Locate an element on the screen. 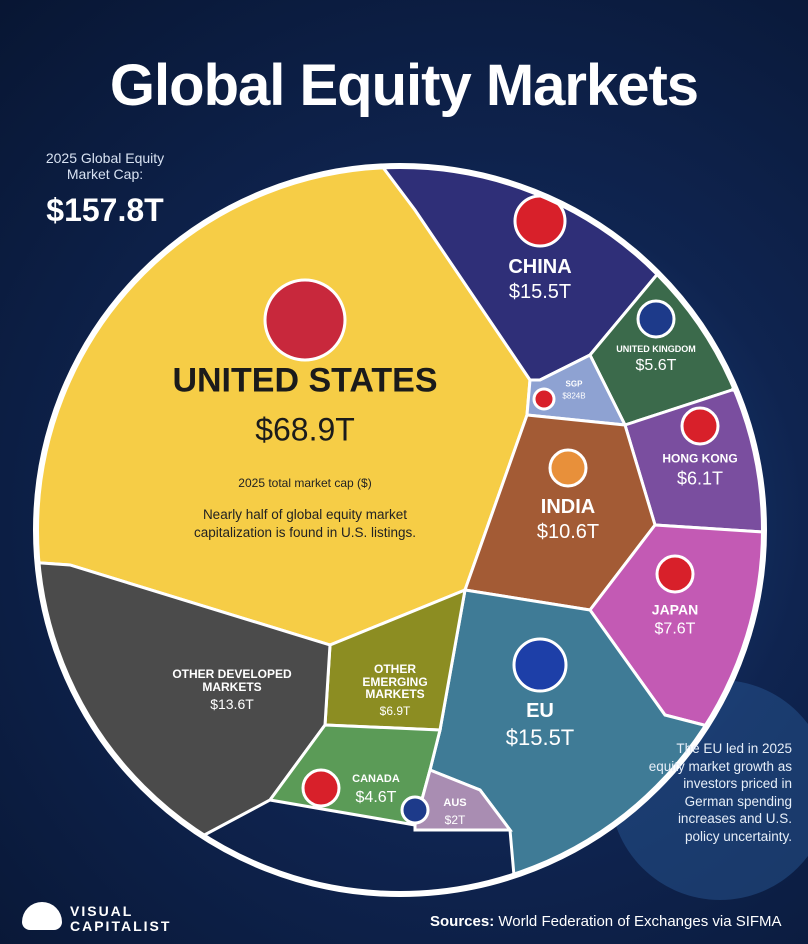 The image size is (808, 944). category-label: SGP is located at coordinates (574, 384).